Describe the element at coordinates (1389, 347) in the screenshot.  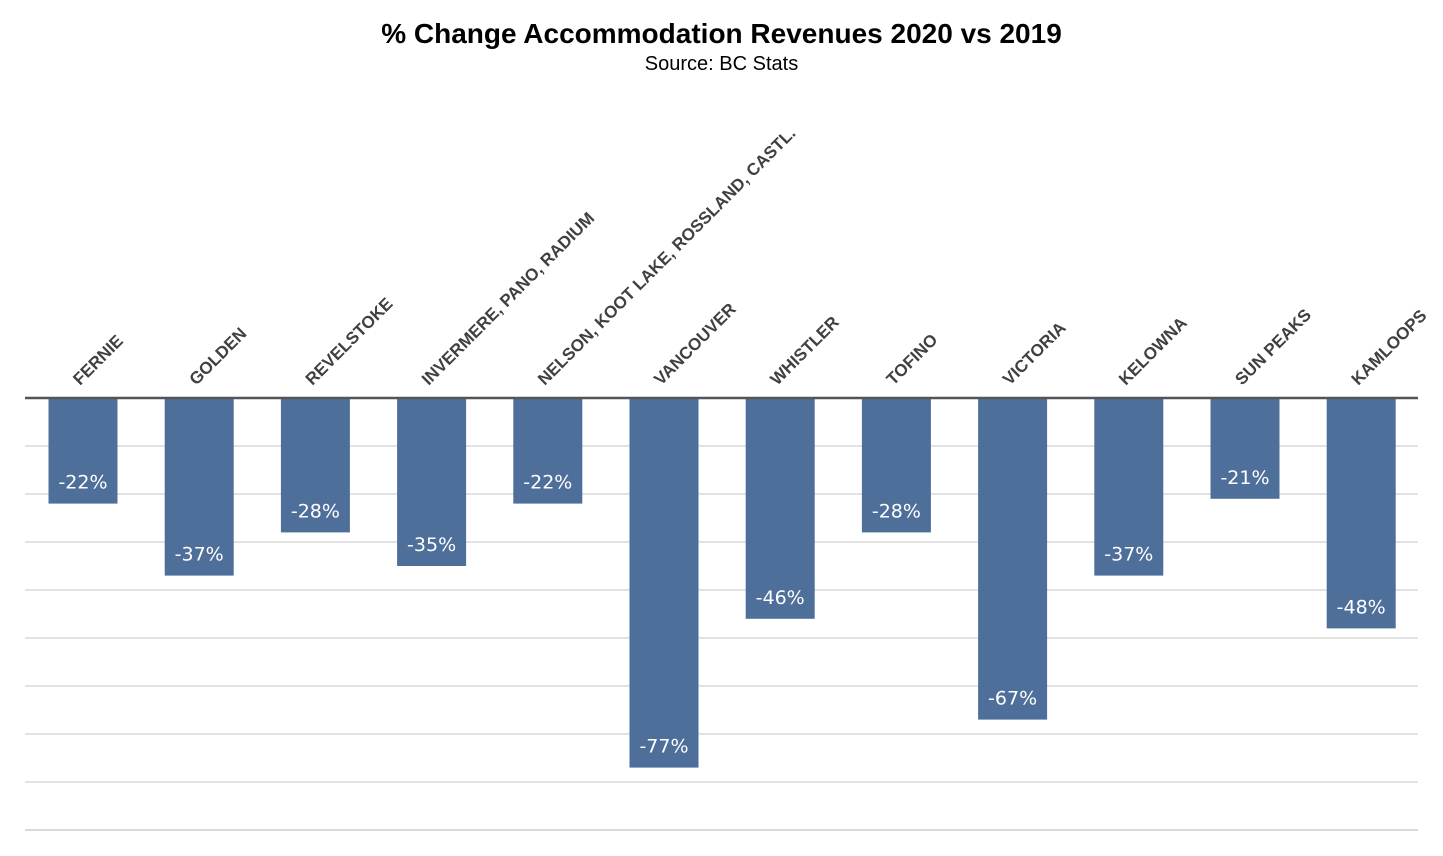
I see `category-label: KAMLOOPS` at that location.